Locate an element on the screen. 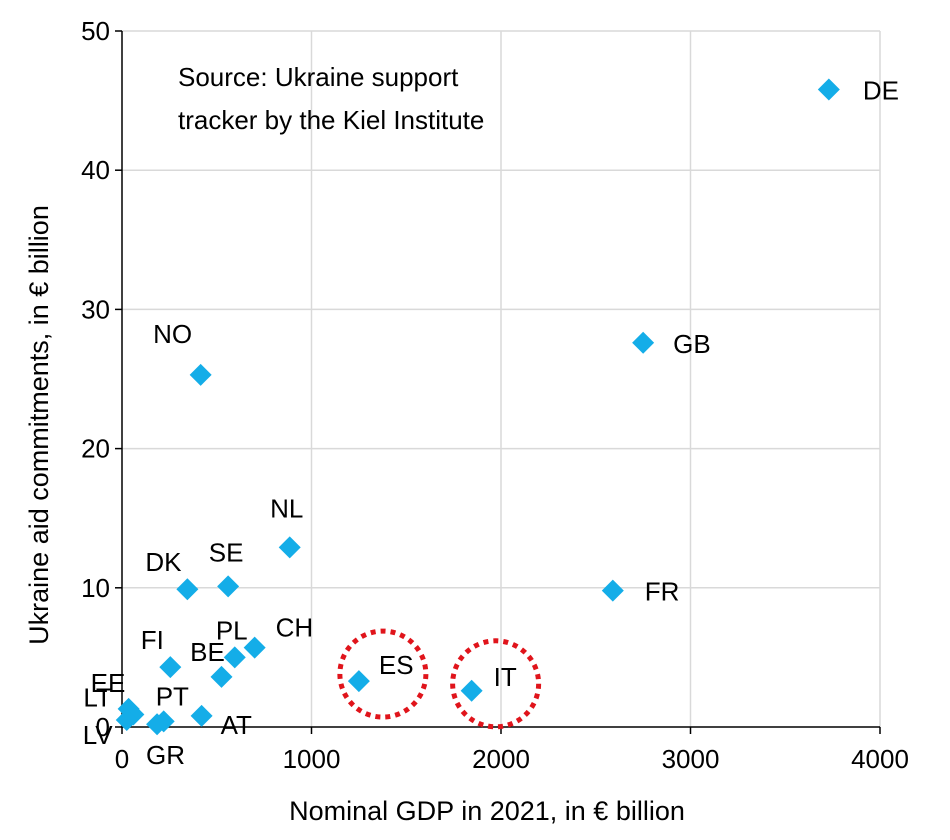 Image resolution: width=950 pixels, height=840 pixels. point-label-lv: LV is located at coordinates (98, 735).